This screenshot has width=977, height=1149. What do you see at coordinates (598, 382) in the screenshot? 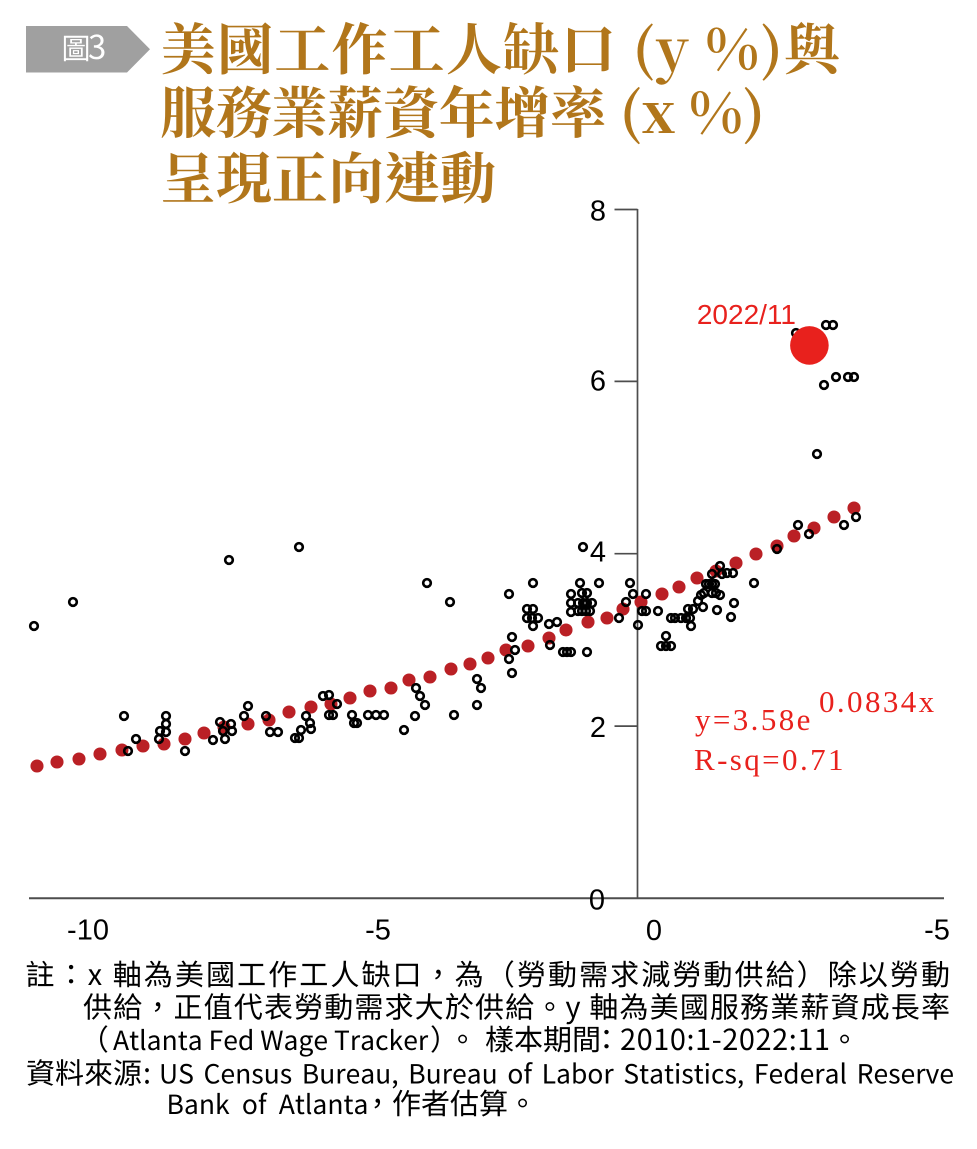
I see `svg-text: 6` at bounding box center [598, 382].